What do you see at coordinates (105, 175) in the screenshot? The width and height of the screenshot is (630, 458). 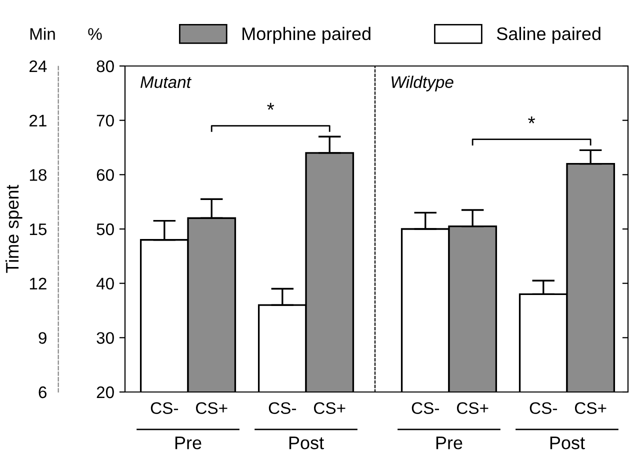 I see `y-tick-label: 60` at bounding box center [105, 175].